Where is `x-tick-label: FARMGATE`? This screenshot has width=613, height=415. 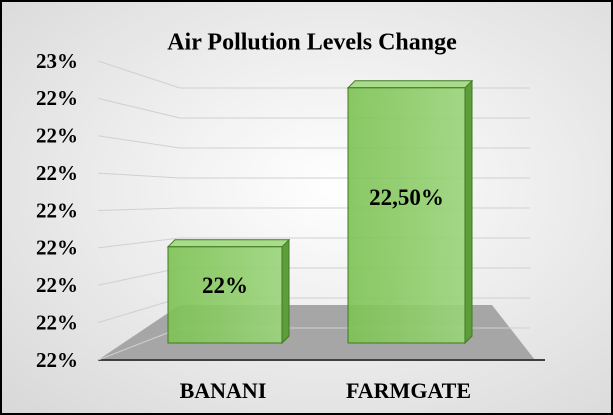 x-tick-label: FARMGATE is located at coordinates (408, 390).